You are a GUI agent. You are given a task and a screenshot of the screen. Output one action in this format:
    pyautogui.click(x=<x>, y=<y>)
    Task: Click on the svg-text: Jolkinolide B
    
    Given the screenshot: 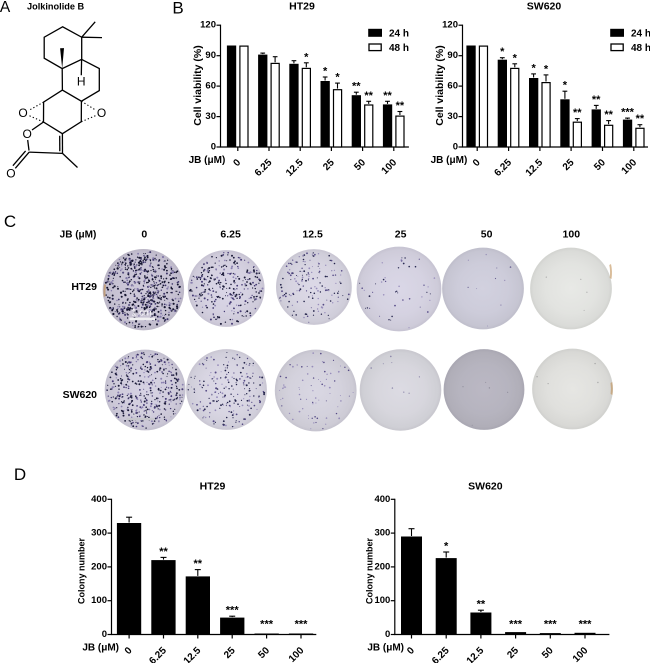 What is the action you would take?
    pyautogui.click(x=56, y=7)
    